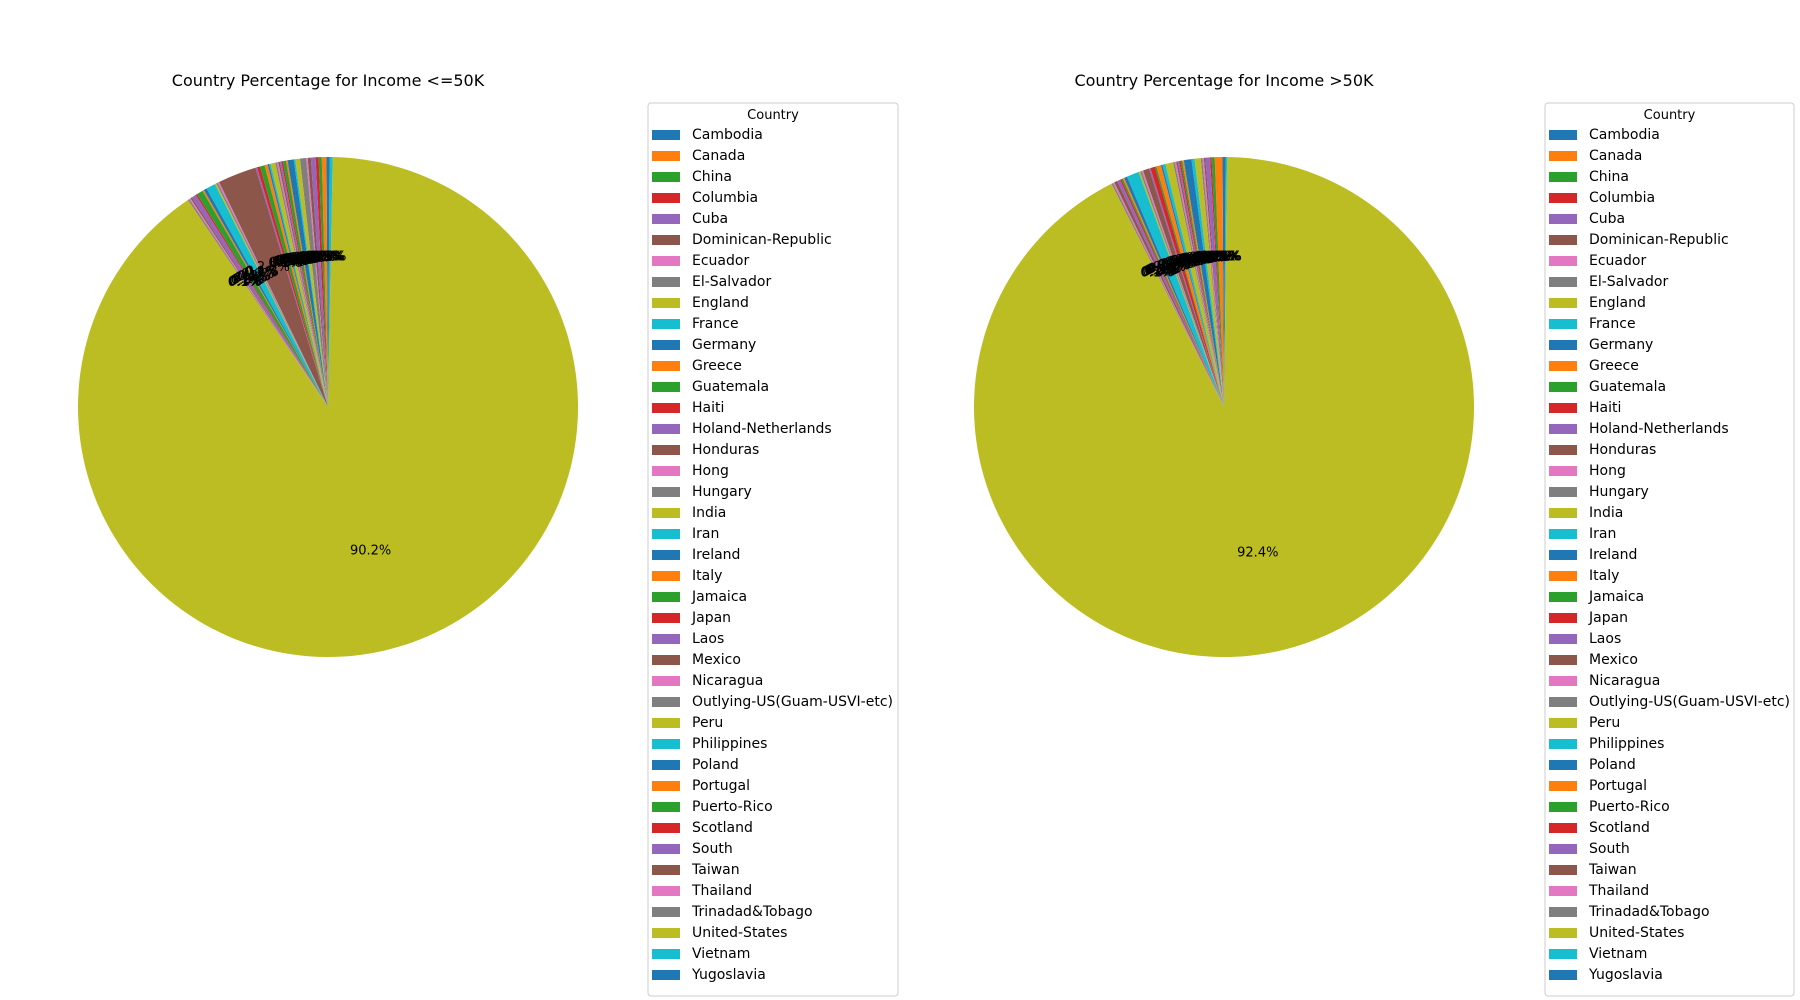  I want to click on pie-slice-united-states, so click(328, 407).